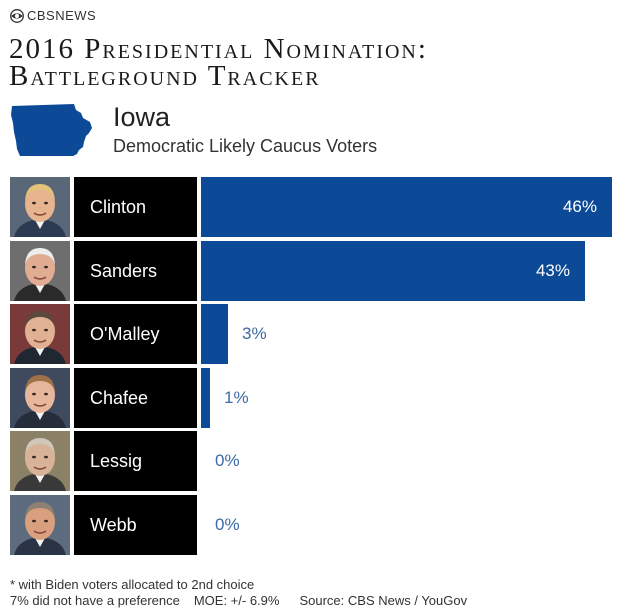  I want to click on candidate-name: Lessig, so click(116, 461).